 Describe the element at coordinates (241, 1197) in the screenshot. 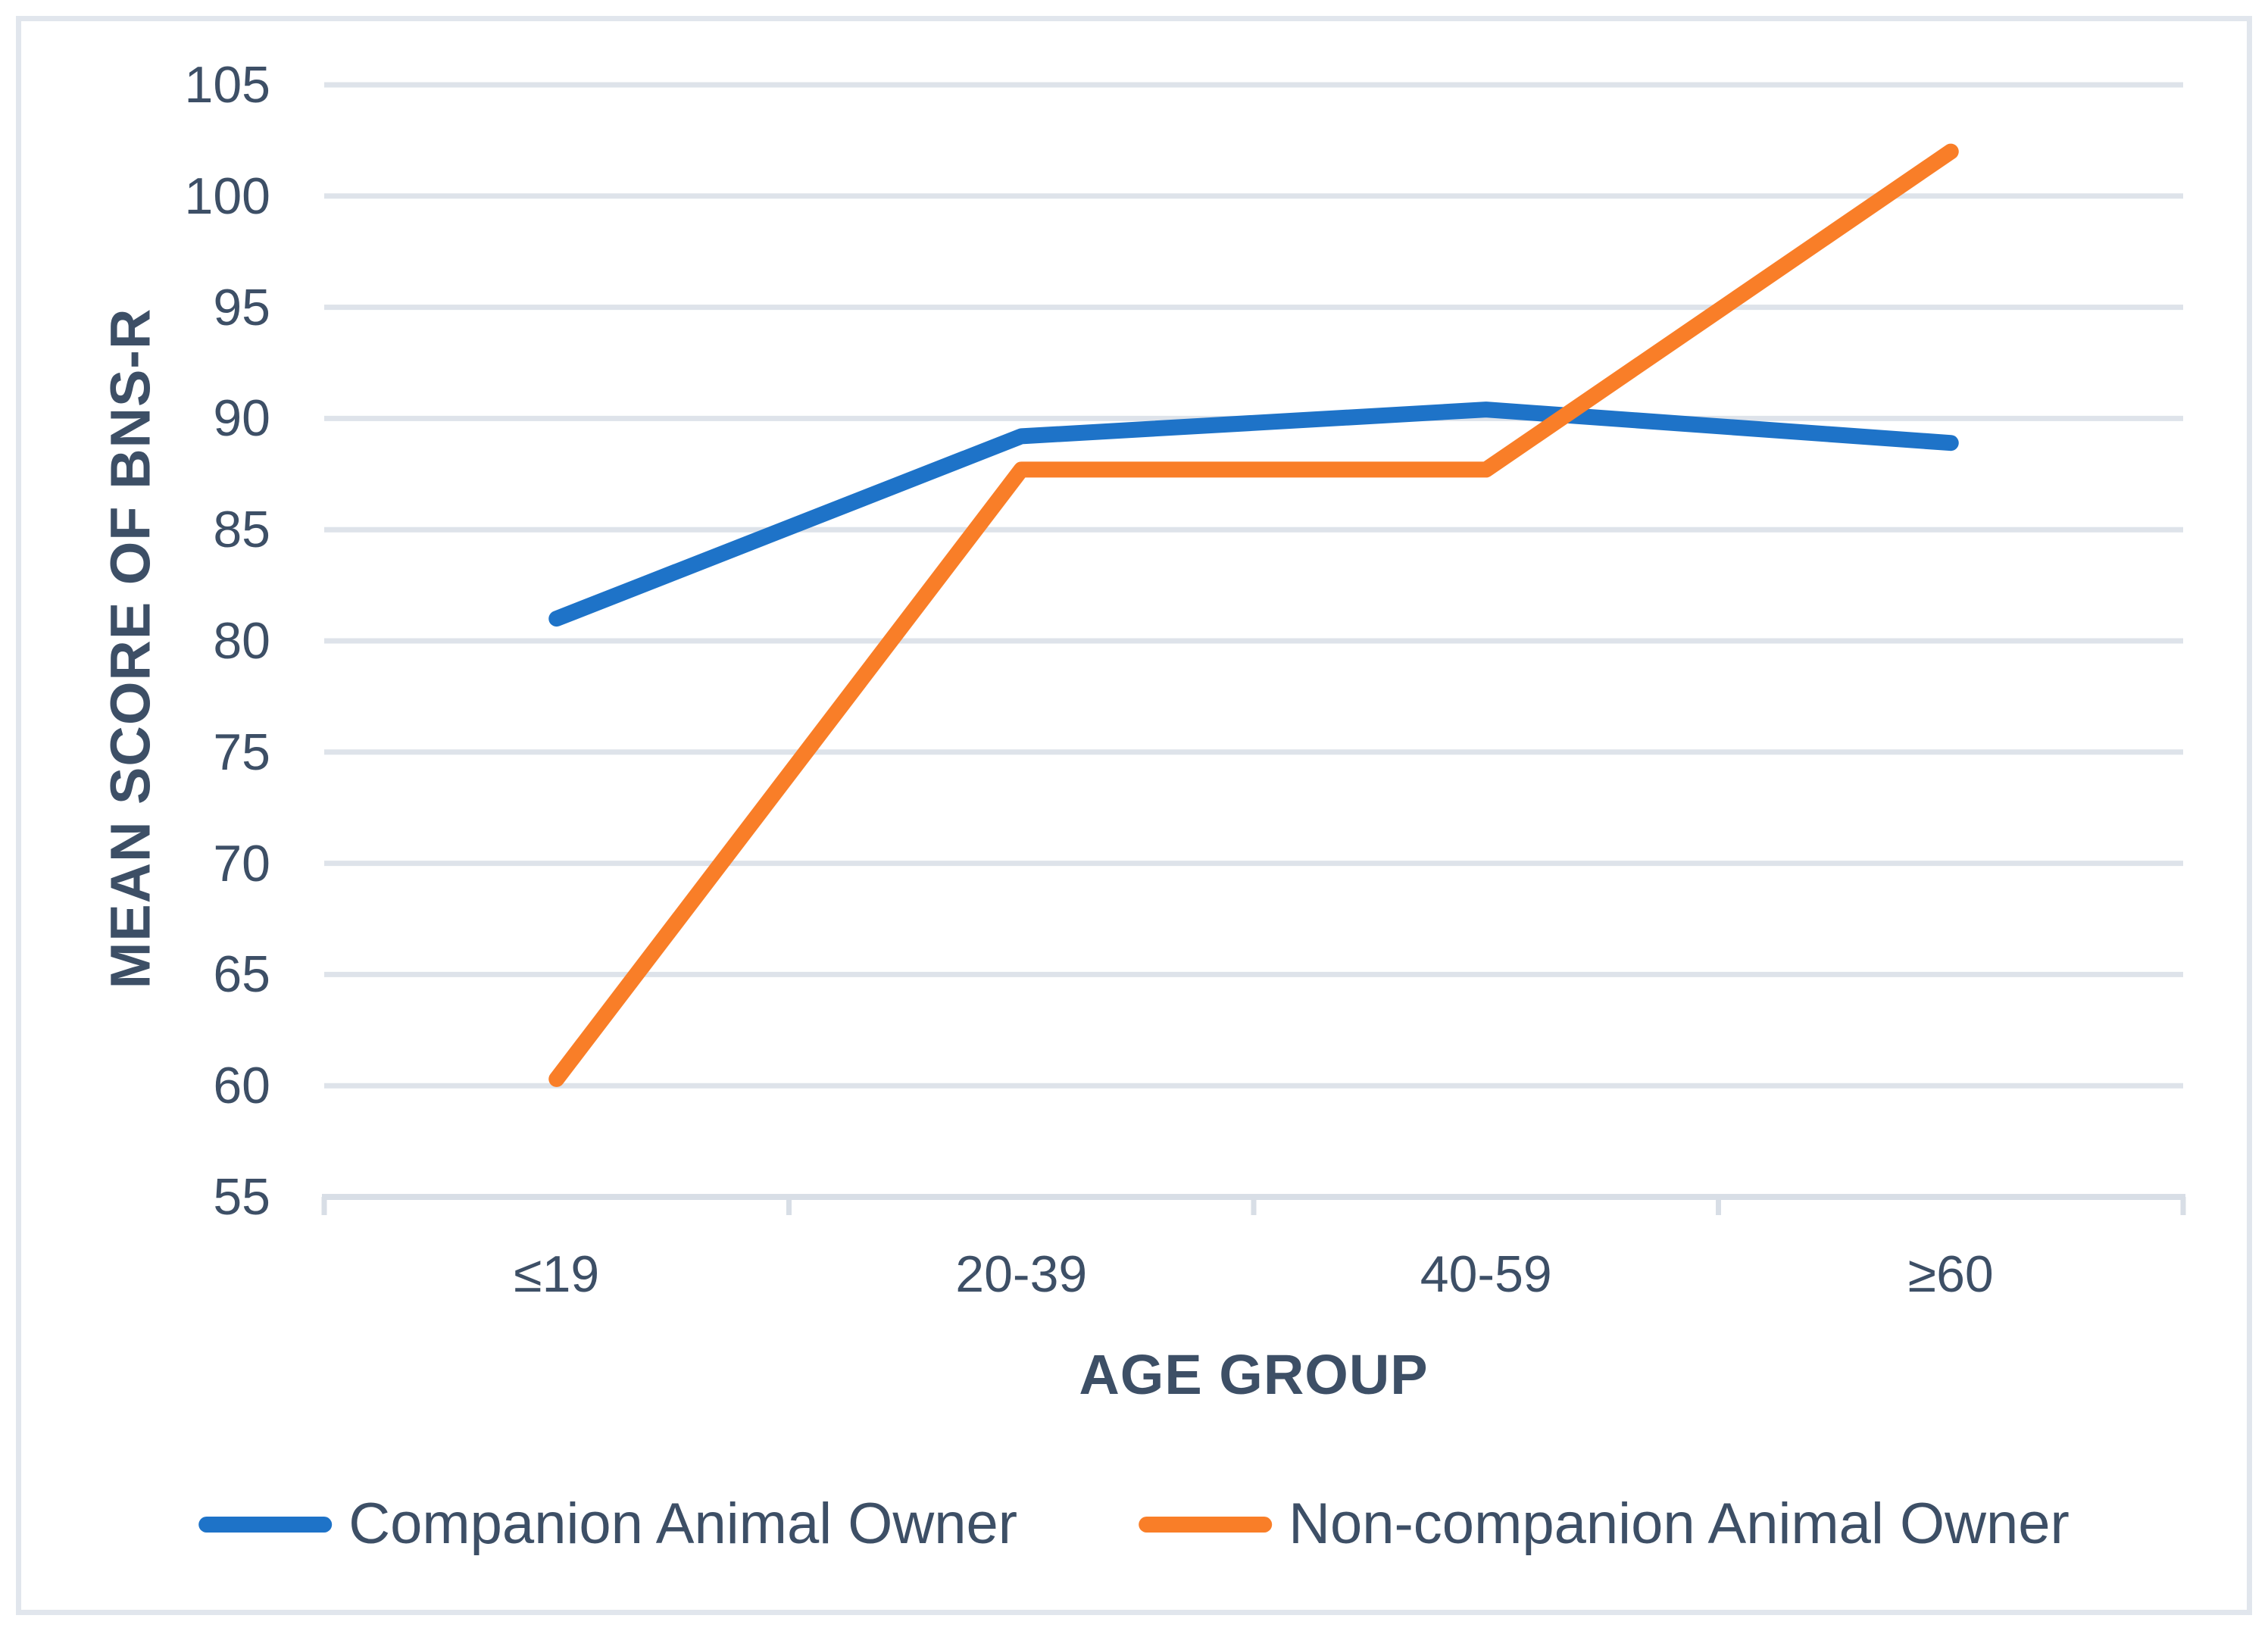

I see `y-tick-label: 55` at that location.